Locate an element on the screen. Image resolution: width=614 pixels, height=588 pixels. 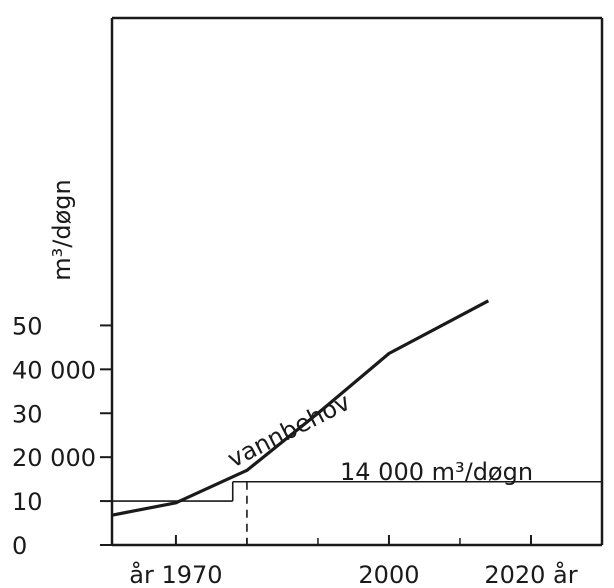
series-name-label: vannbehov is located at coordinates (289, 431).